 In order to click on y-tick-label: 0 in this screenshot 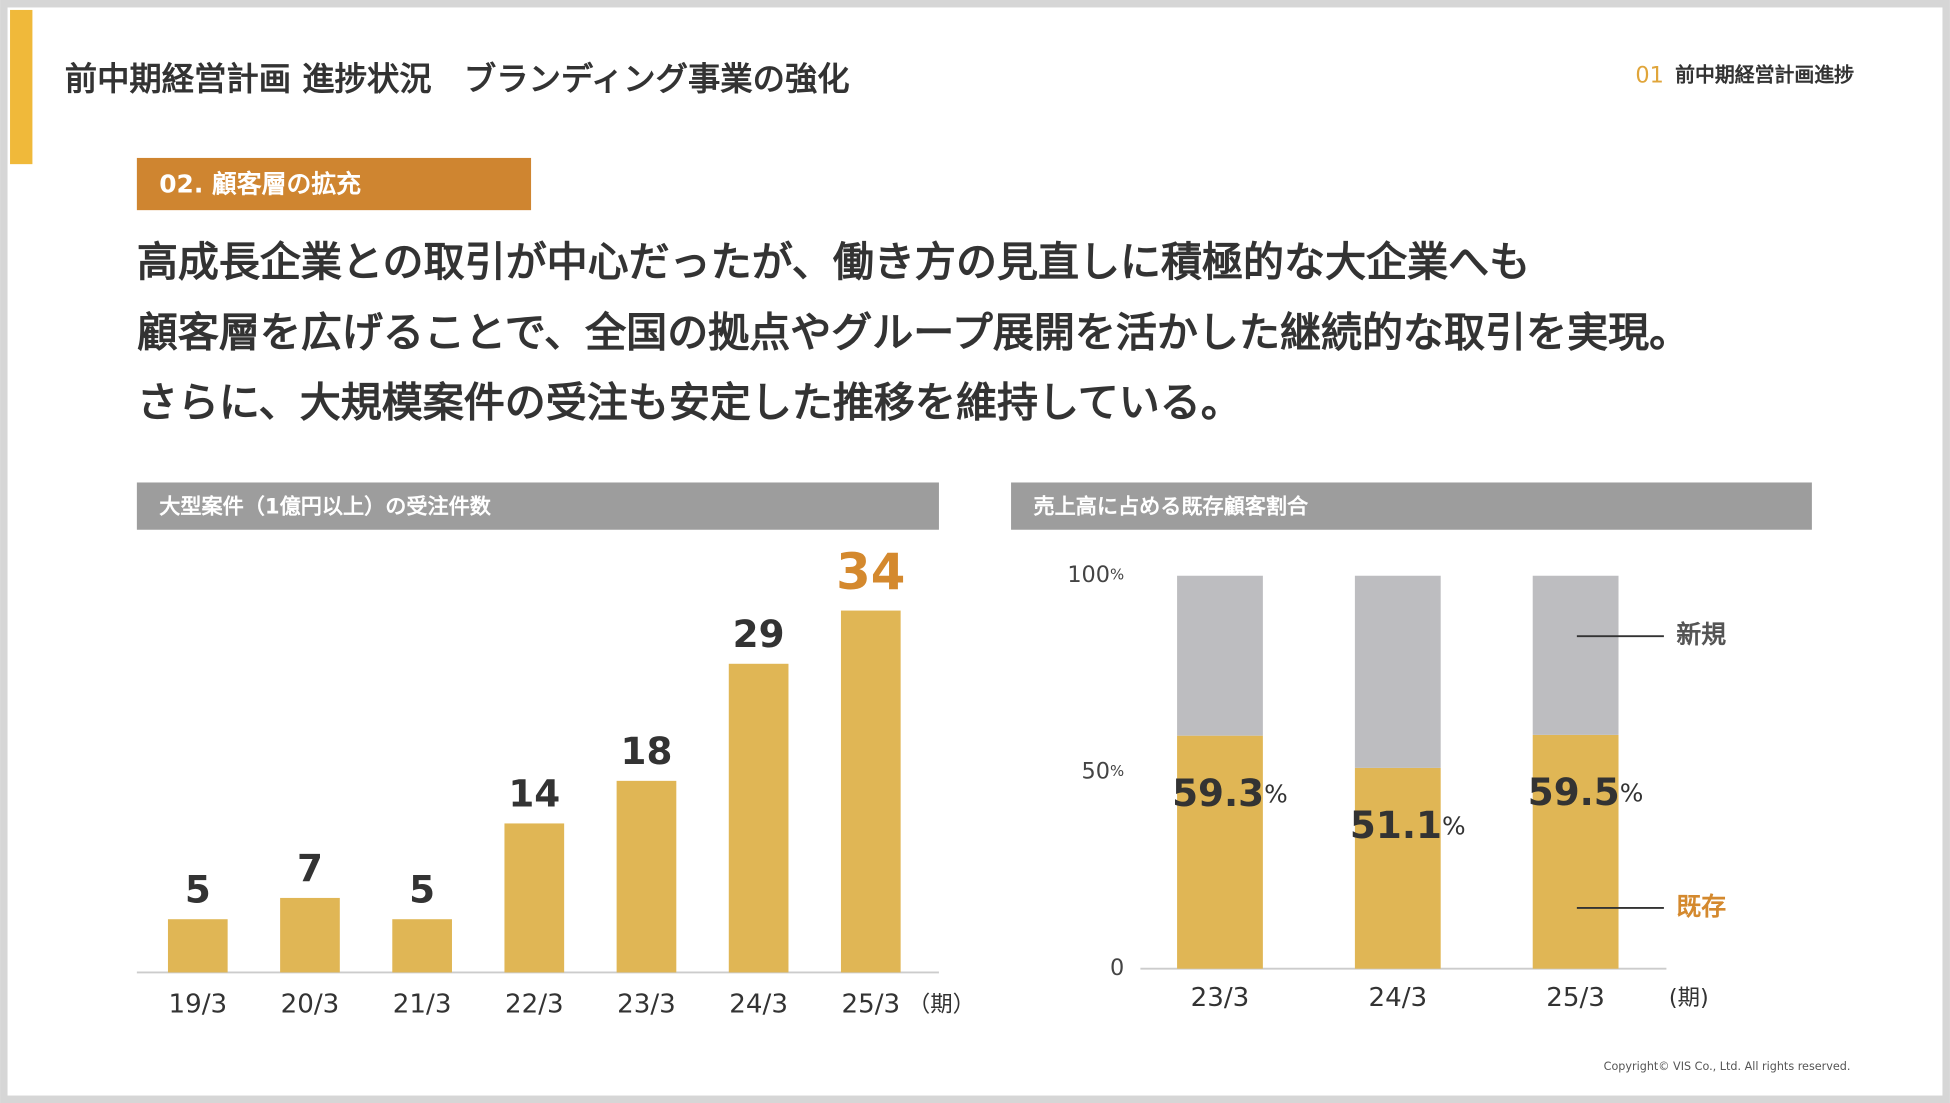, I will do `click(1117, 968)`.